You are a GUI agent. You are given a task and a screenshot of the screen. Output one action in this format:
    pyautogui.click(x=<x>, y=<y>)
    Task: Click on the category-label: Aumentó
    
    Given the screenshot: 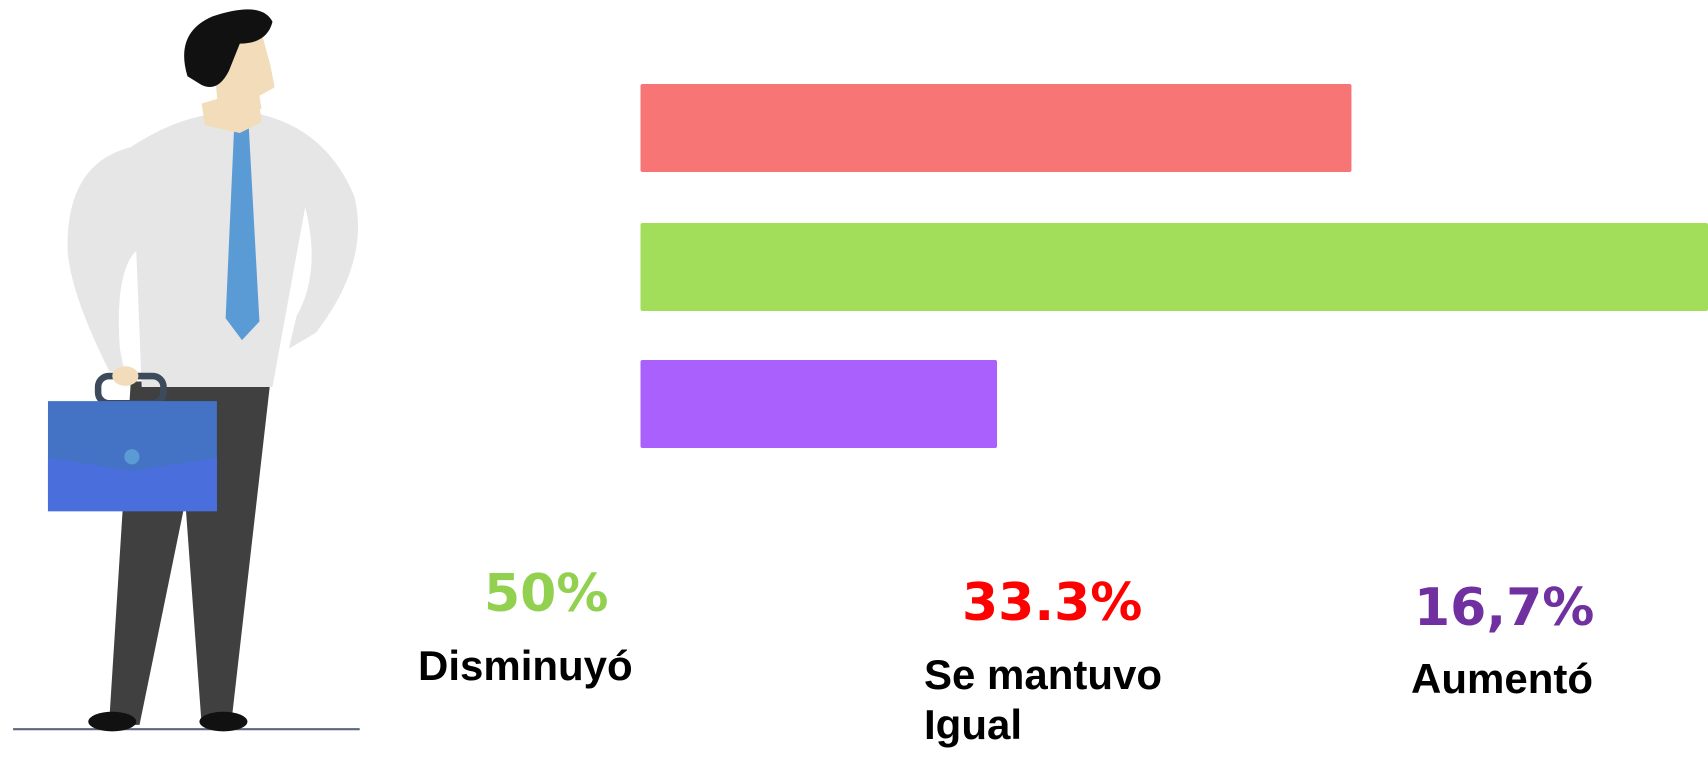 What is the action you would take?
    pyautogui.click(x=1502, y=678)
    